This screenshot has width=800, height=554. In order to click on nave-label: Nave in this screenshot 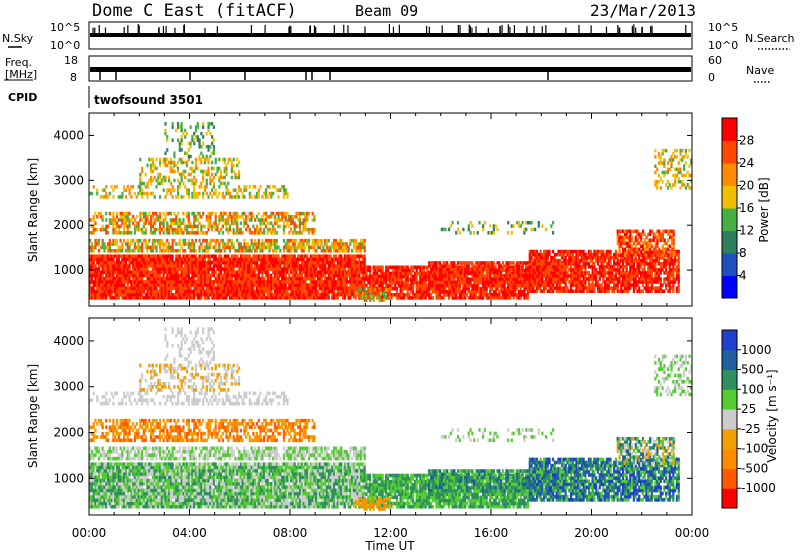, I will do `click(760, 70)`.